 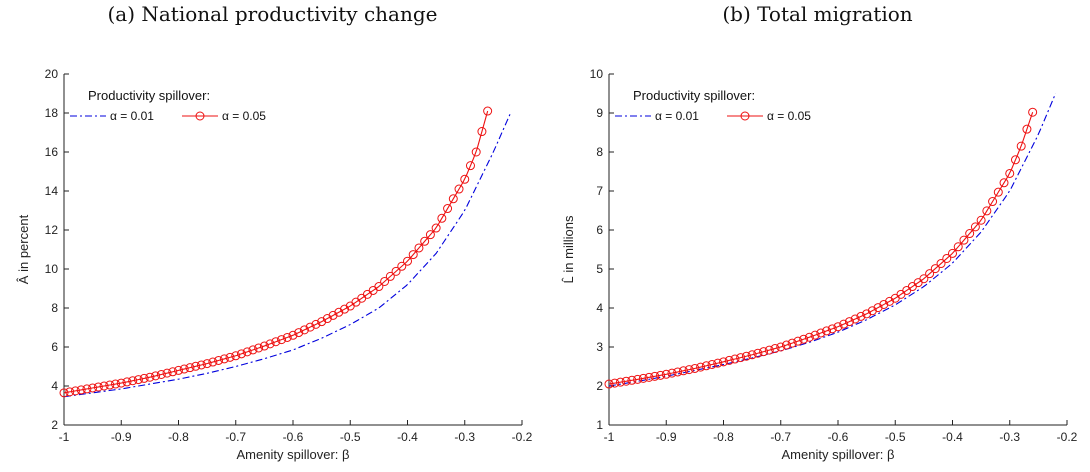 What do you see at coordinates (599, 347) in the screenshot?
I see `y-tick-label: 3` at bounding box center [599, 347].